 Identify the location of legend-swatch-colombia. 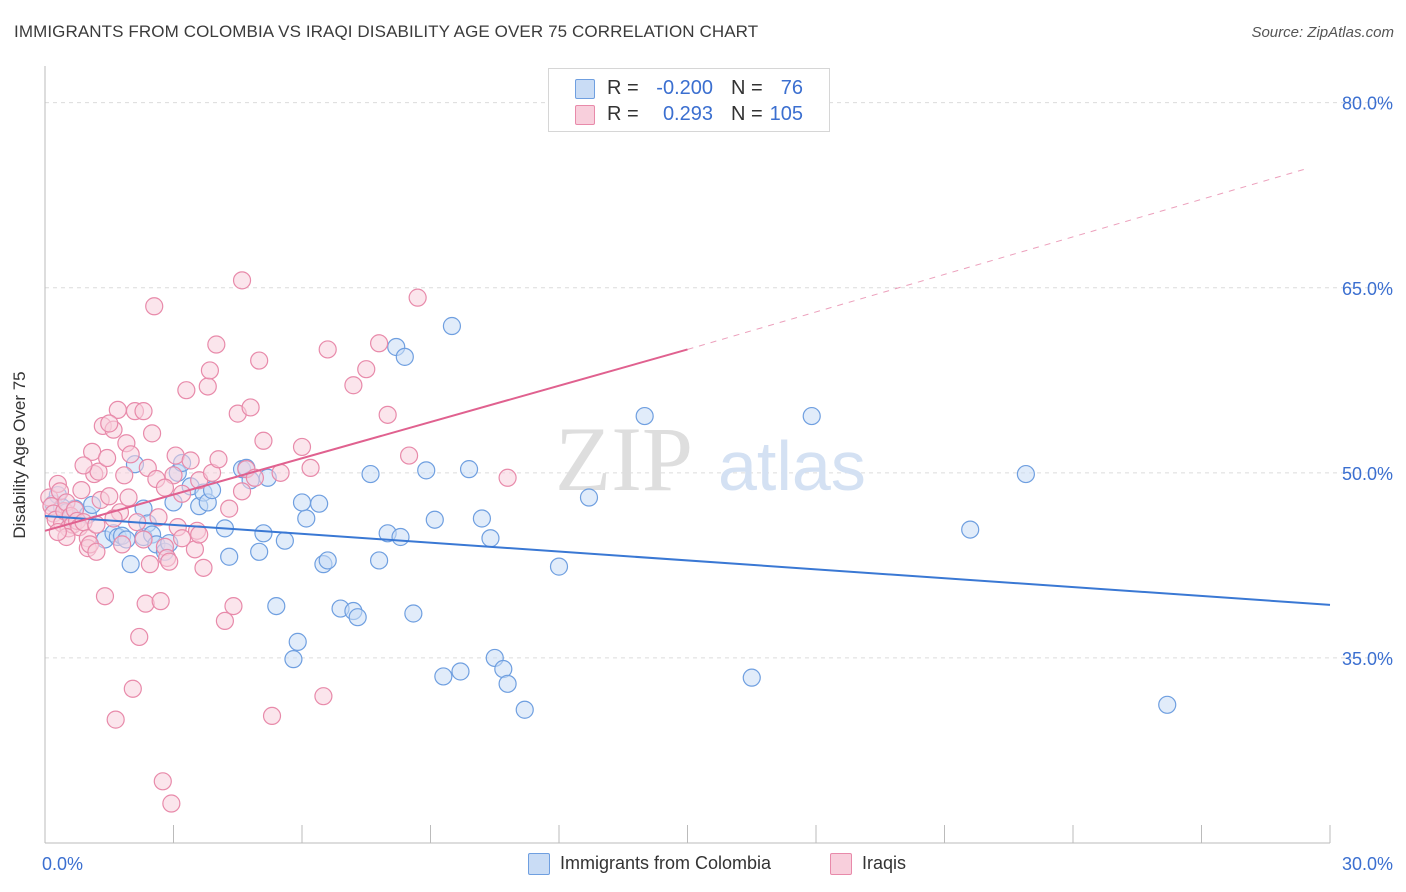
(585, 89).